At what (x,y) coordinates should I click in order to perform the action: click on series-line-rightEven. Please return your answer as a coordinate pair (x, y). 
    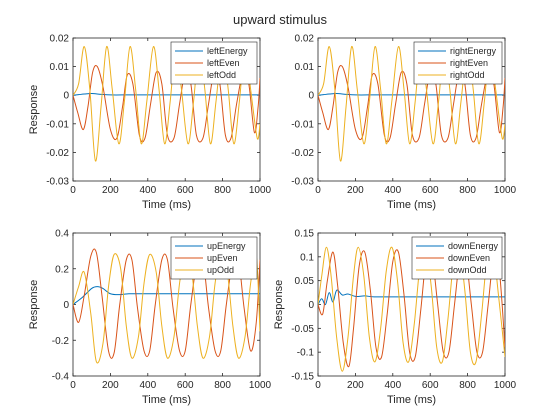
    Looking at the image, I should click on (411, 104).